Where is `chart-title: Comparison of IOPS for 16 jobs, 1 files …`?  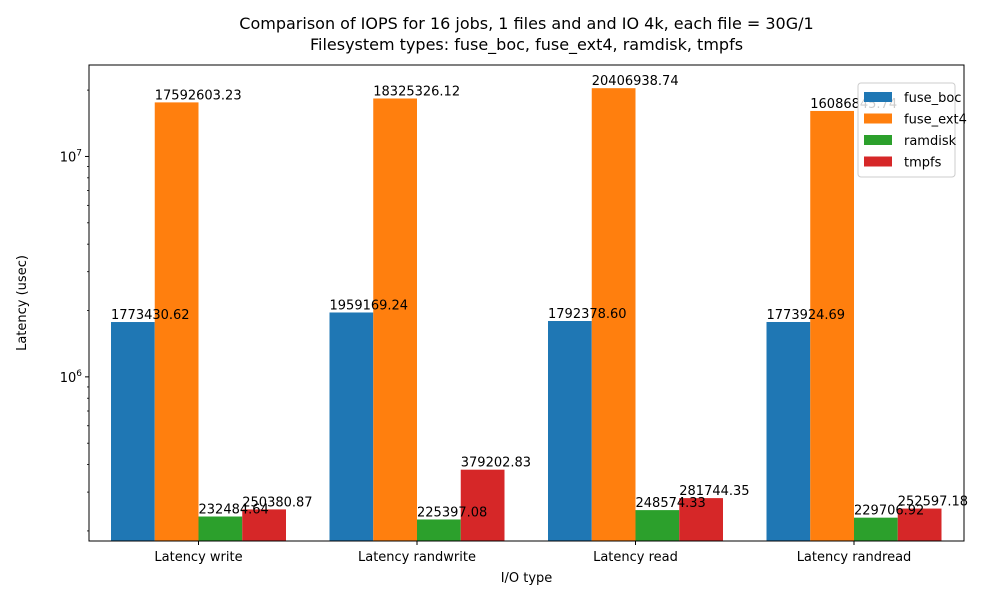
chart-title: Comparison of IOPS for 16 jobs, 1 files … is located at coordinates (526, 23).